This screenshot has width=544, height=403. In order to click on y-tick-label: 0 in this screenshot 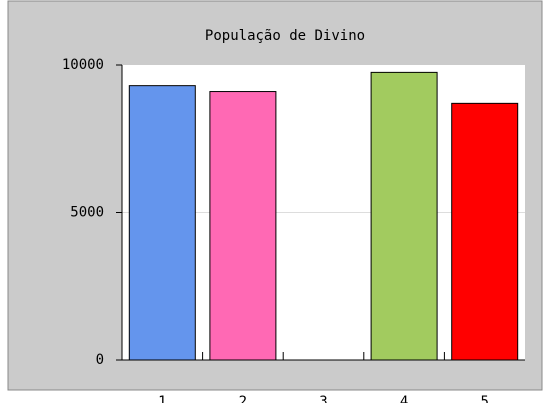, I will do `click(100, 360)`.